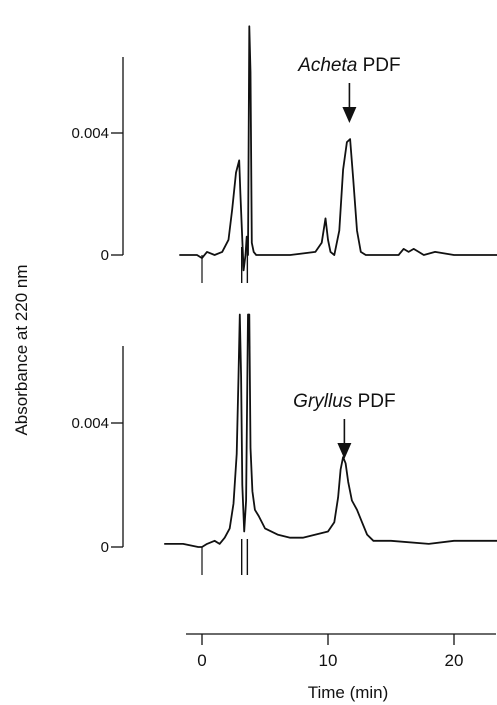 This screenshot has height=705, width=497. Describe the element at coordinates (454, 660) in the screenshot. I see `x-tick-label: 20` at that location.